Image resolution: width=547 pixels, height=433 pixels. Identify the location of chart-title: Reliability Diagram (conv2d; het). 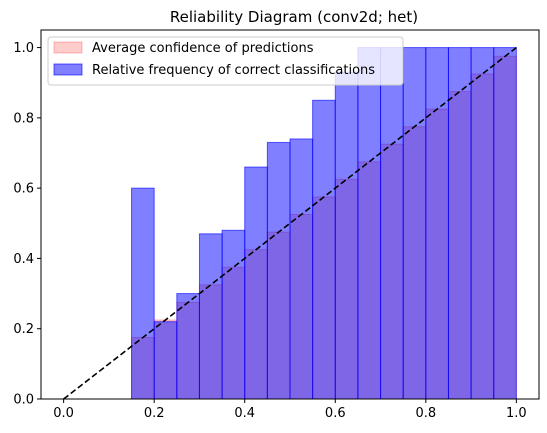
(294, 17).